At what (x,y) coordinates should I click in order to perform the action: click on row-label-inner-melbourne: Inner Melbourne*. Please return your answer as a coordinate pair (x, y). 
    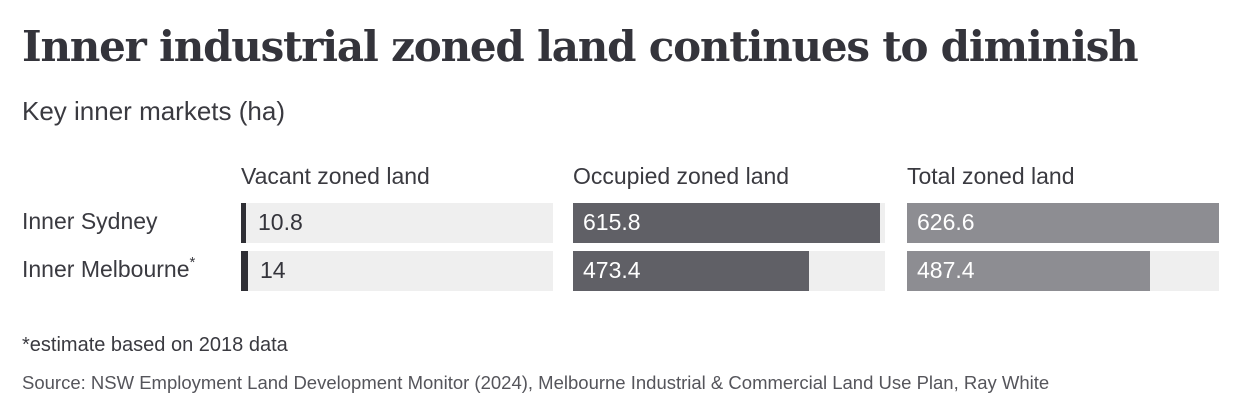
    Looking at the image, I should click on (109, 268).